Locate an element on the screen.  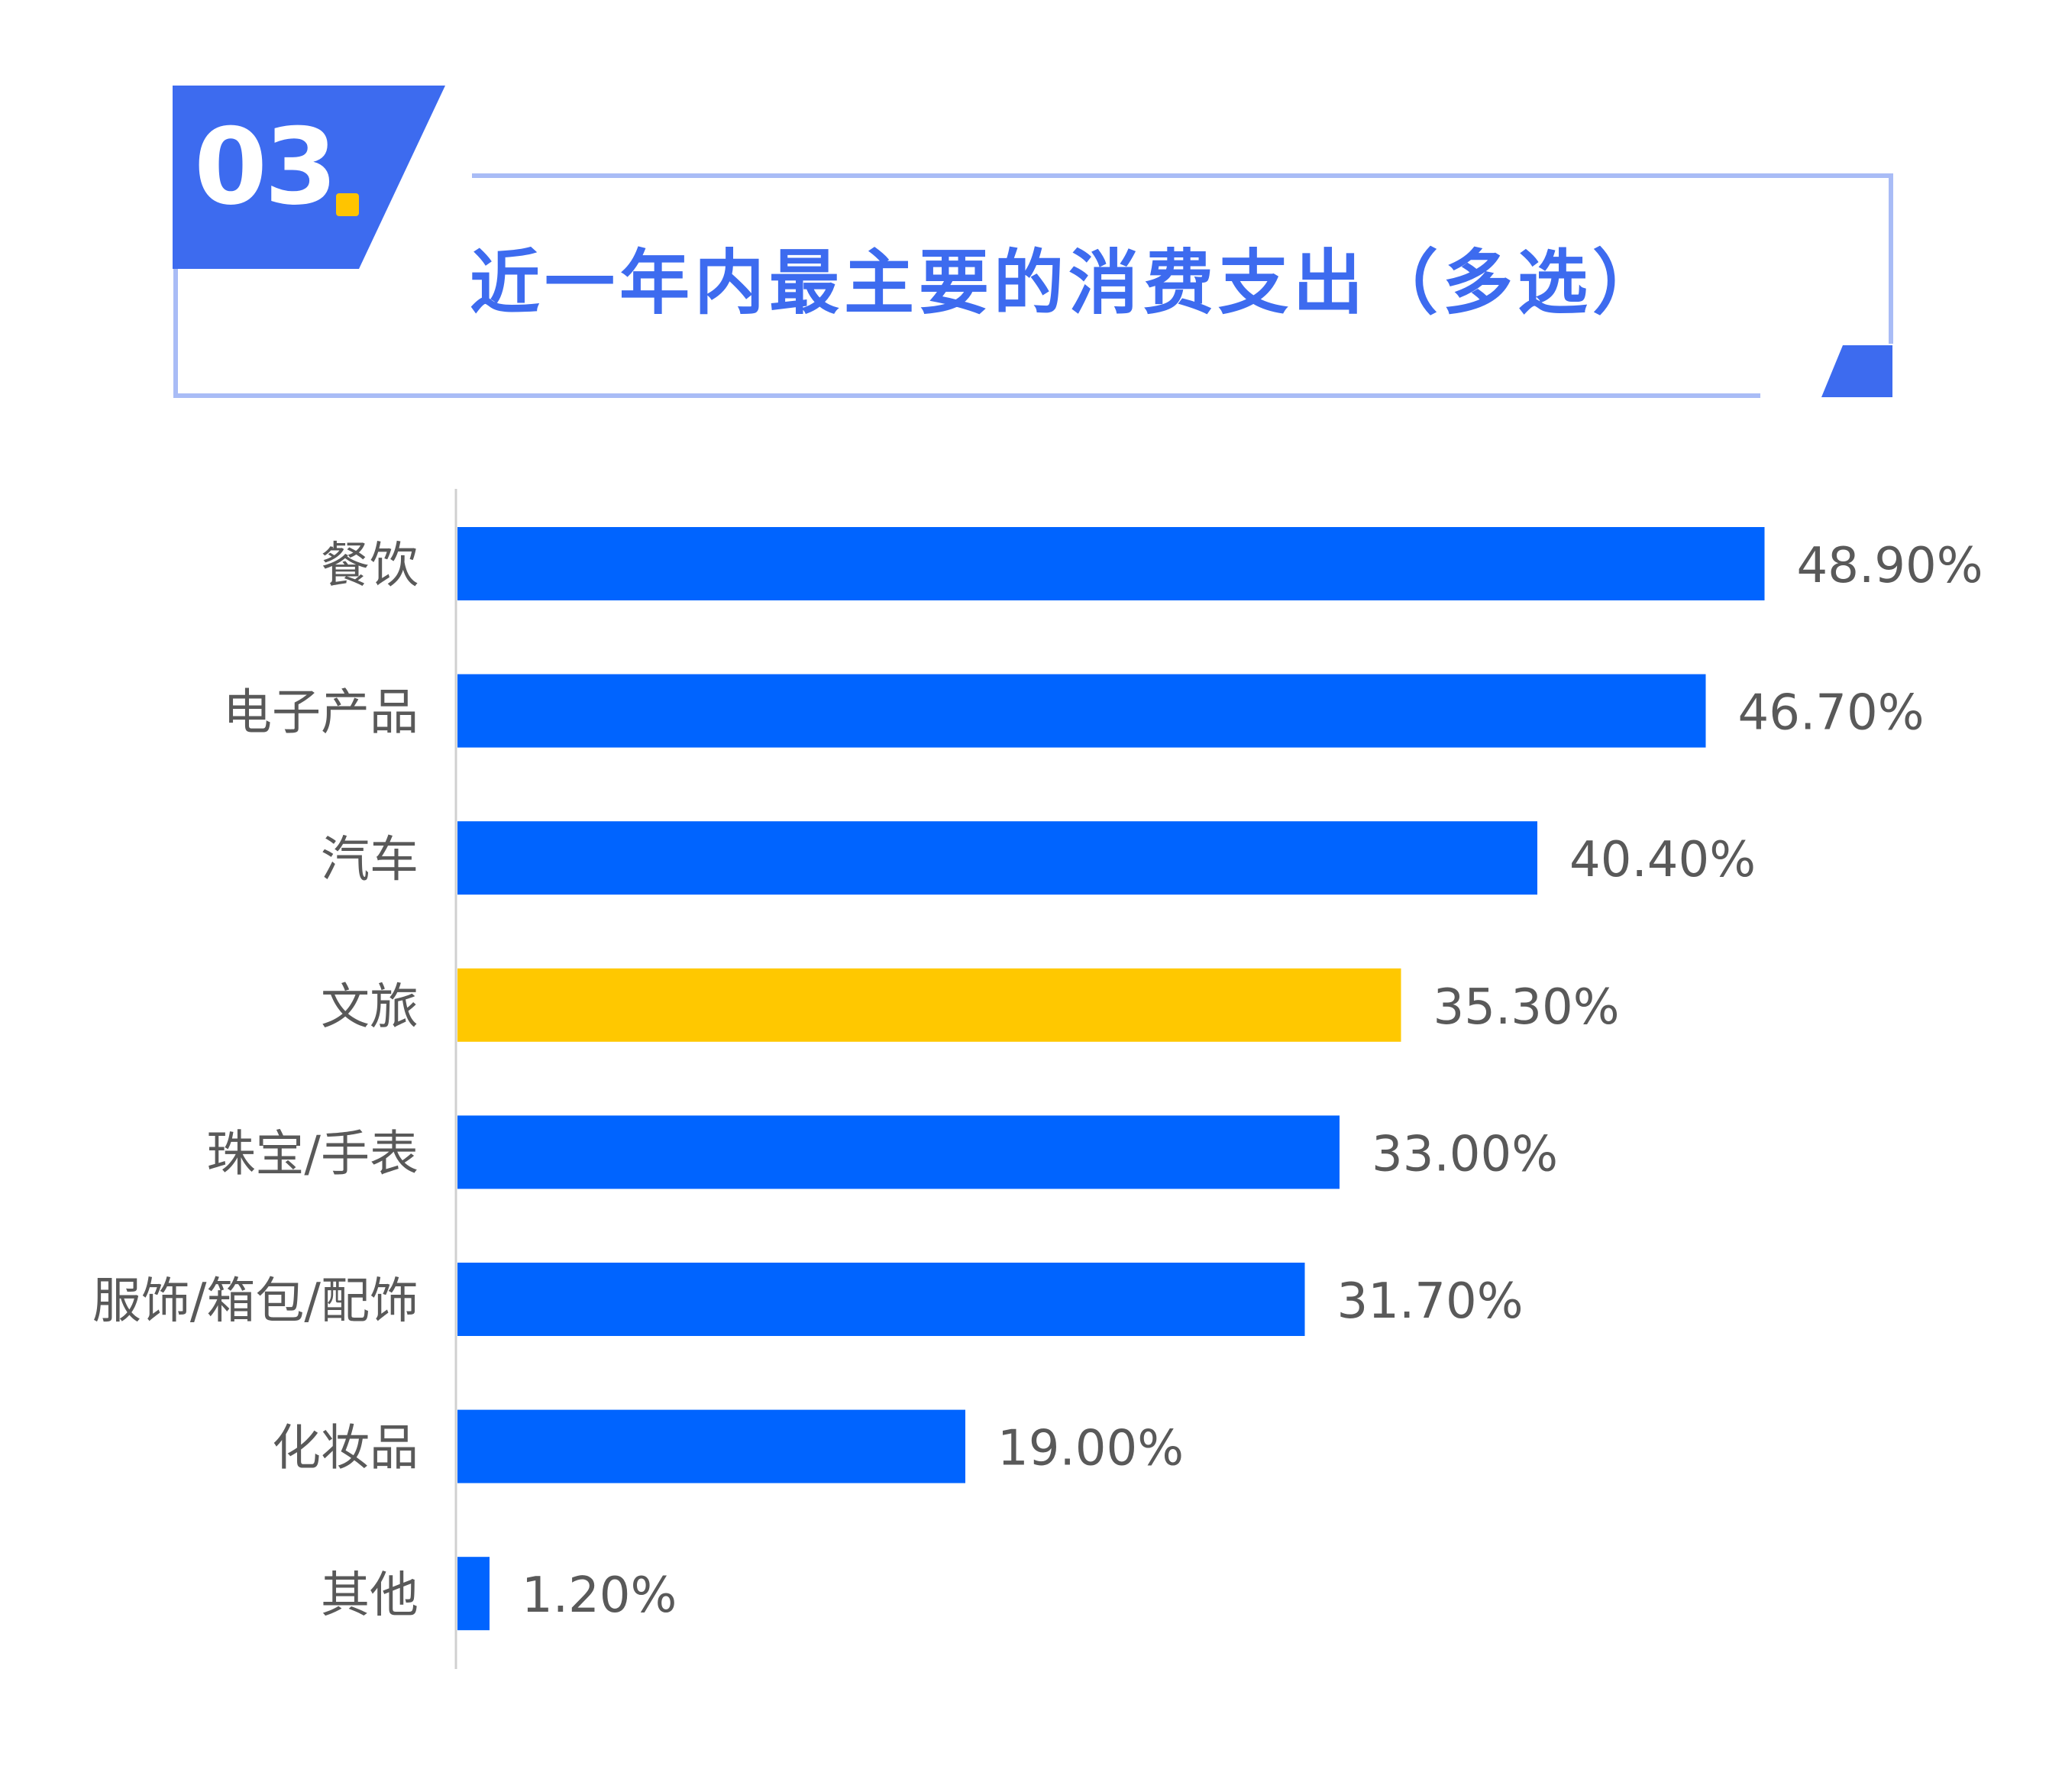
frame-bottom-left-line is located at coordinates (966, 329).